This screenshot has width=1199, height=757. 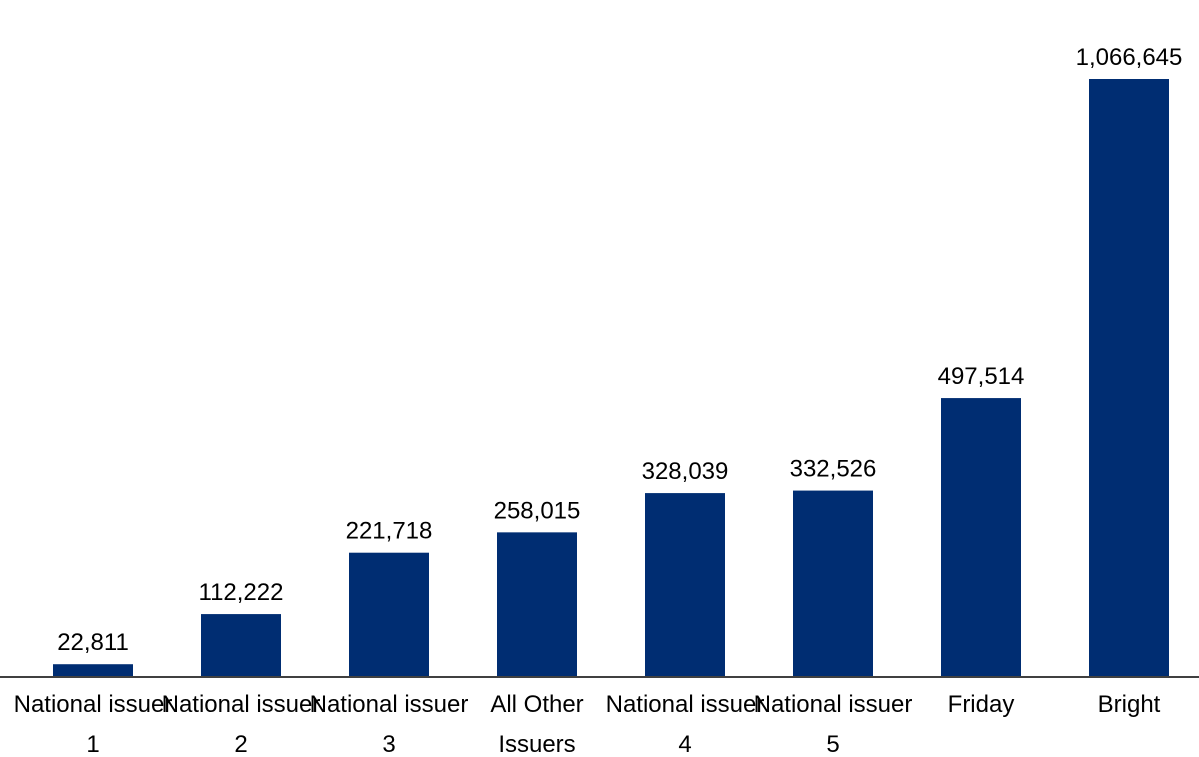 I want to click on x-tick-label: National issuer 2, so click(x=241, y=724).